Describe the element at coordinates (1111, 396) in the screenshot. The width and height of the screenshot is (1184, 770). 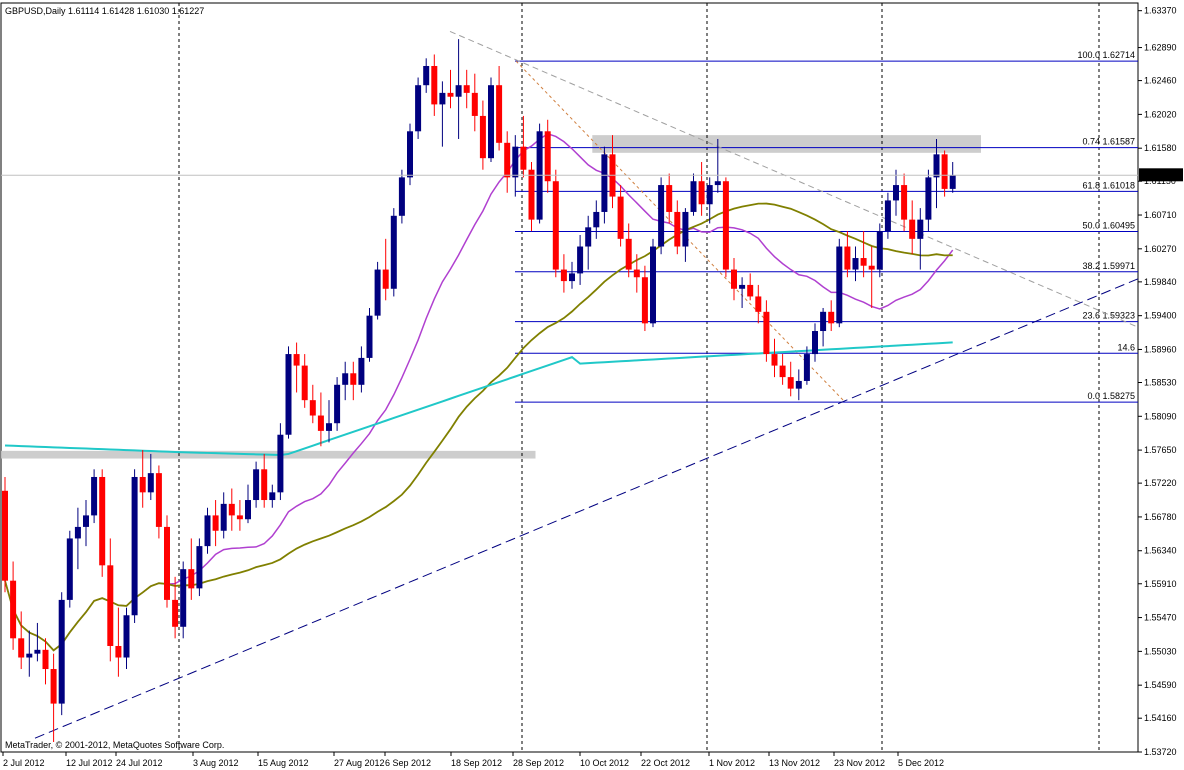
I see `fib-level-label: 0.0 1.58275` at that location.